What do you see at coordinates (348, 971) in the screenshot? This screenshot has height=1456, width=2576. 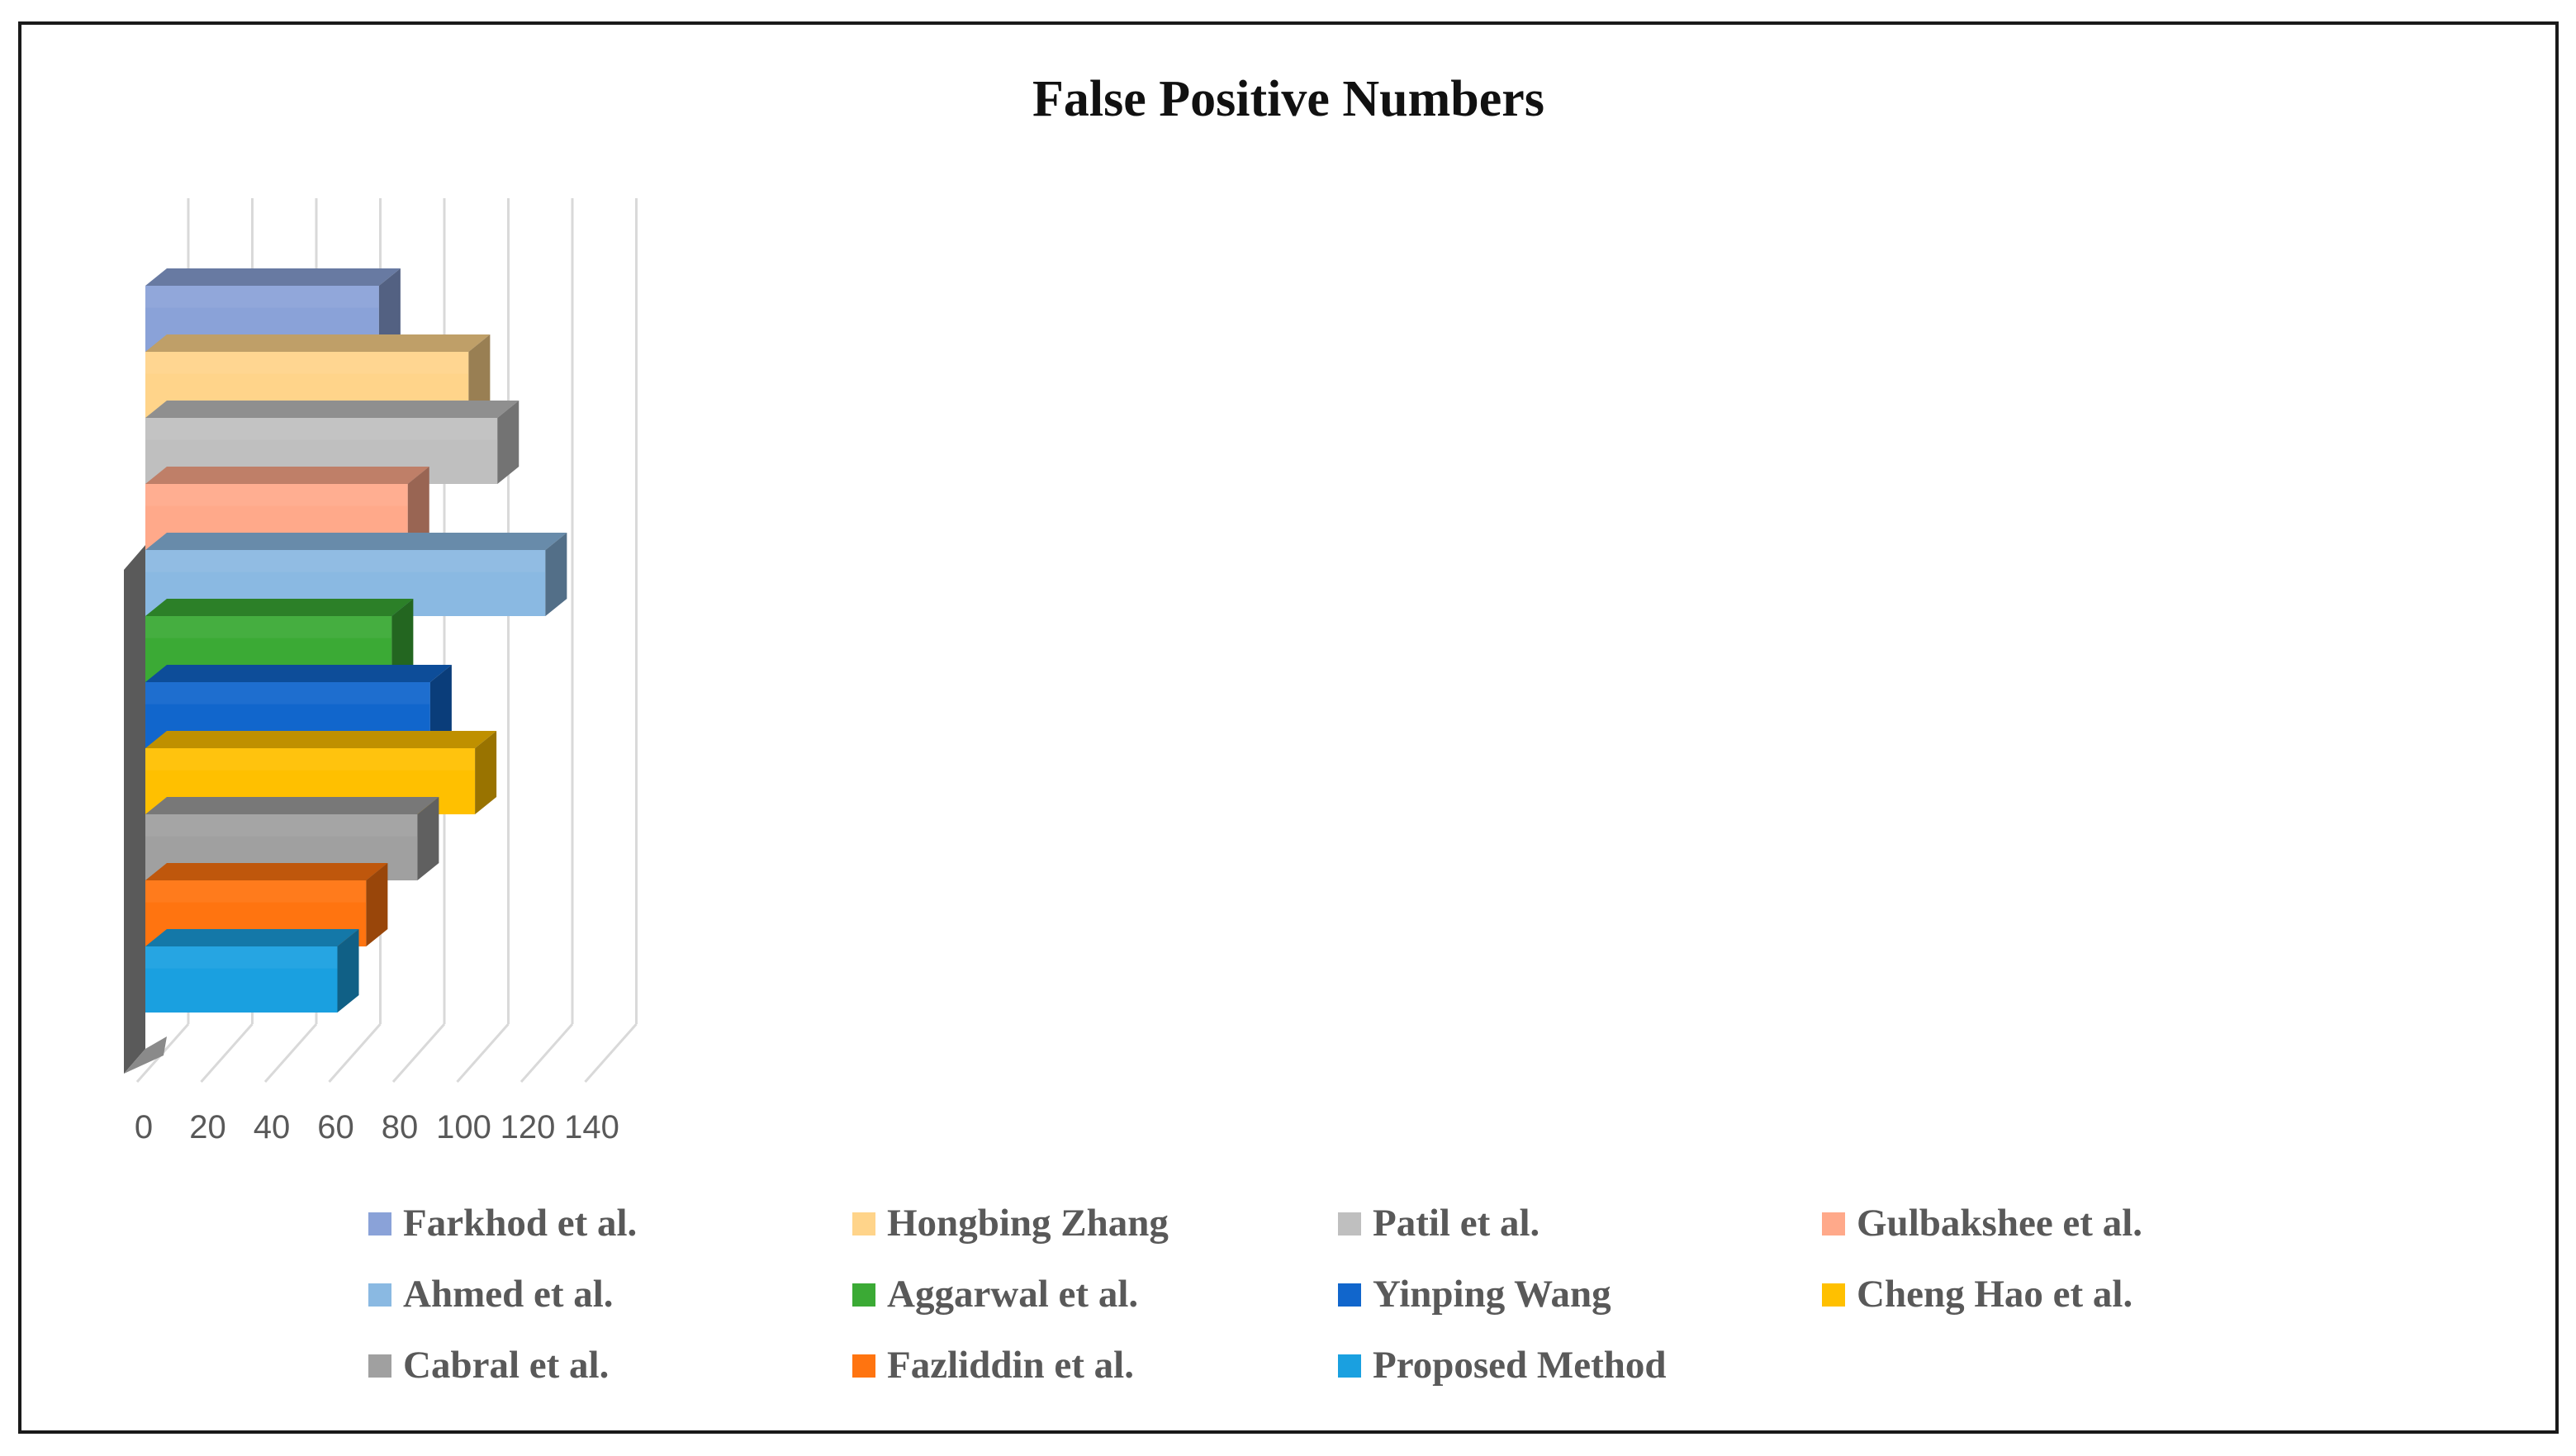 I see `bar-side-proposed-method` at bounding box center [348, 971].